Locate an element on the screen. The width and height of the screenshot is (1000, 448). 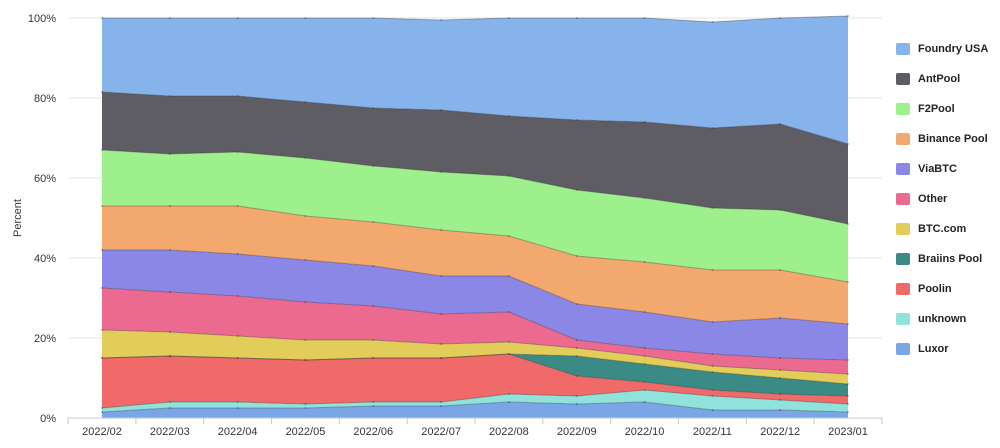
legend-item-antpool: AntPool is located at coordinates (948, 79).